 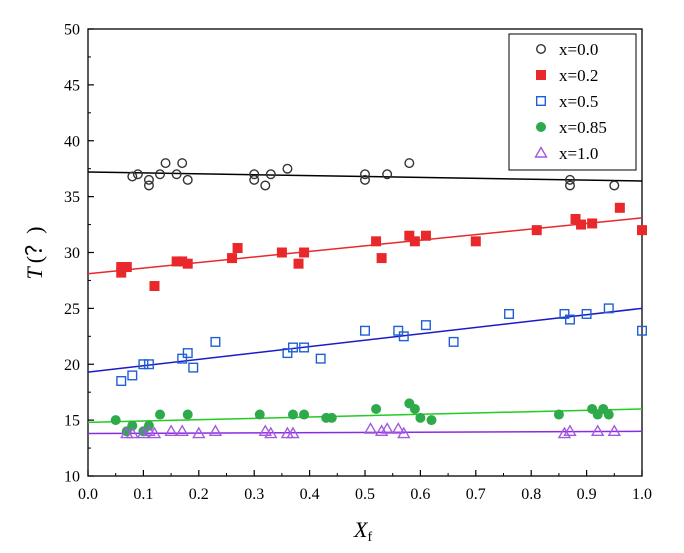 I want to click on y-tick-label: 20, so click(x=72, y=365).